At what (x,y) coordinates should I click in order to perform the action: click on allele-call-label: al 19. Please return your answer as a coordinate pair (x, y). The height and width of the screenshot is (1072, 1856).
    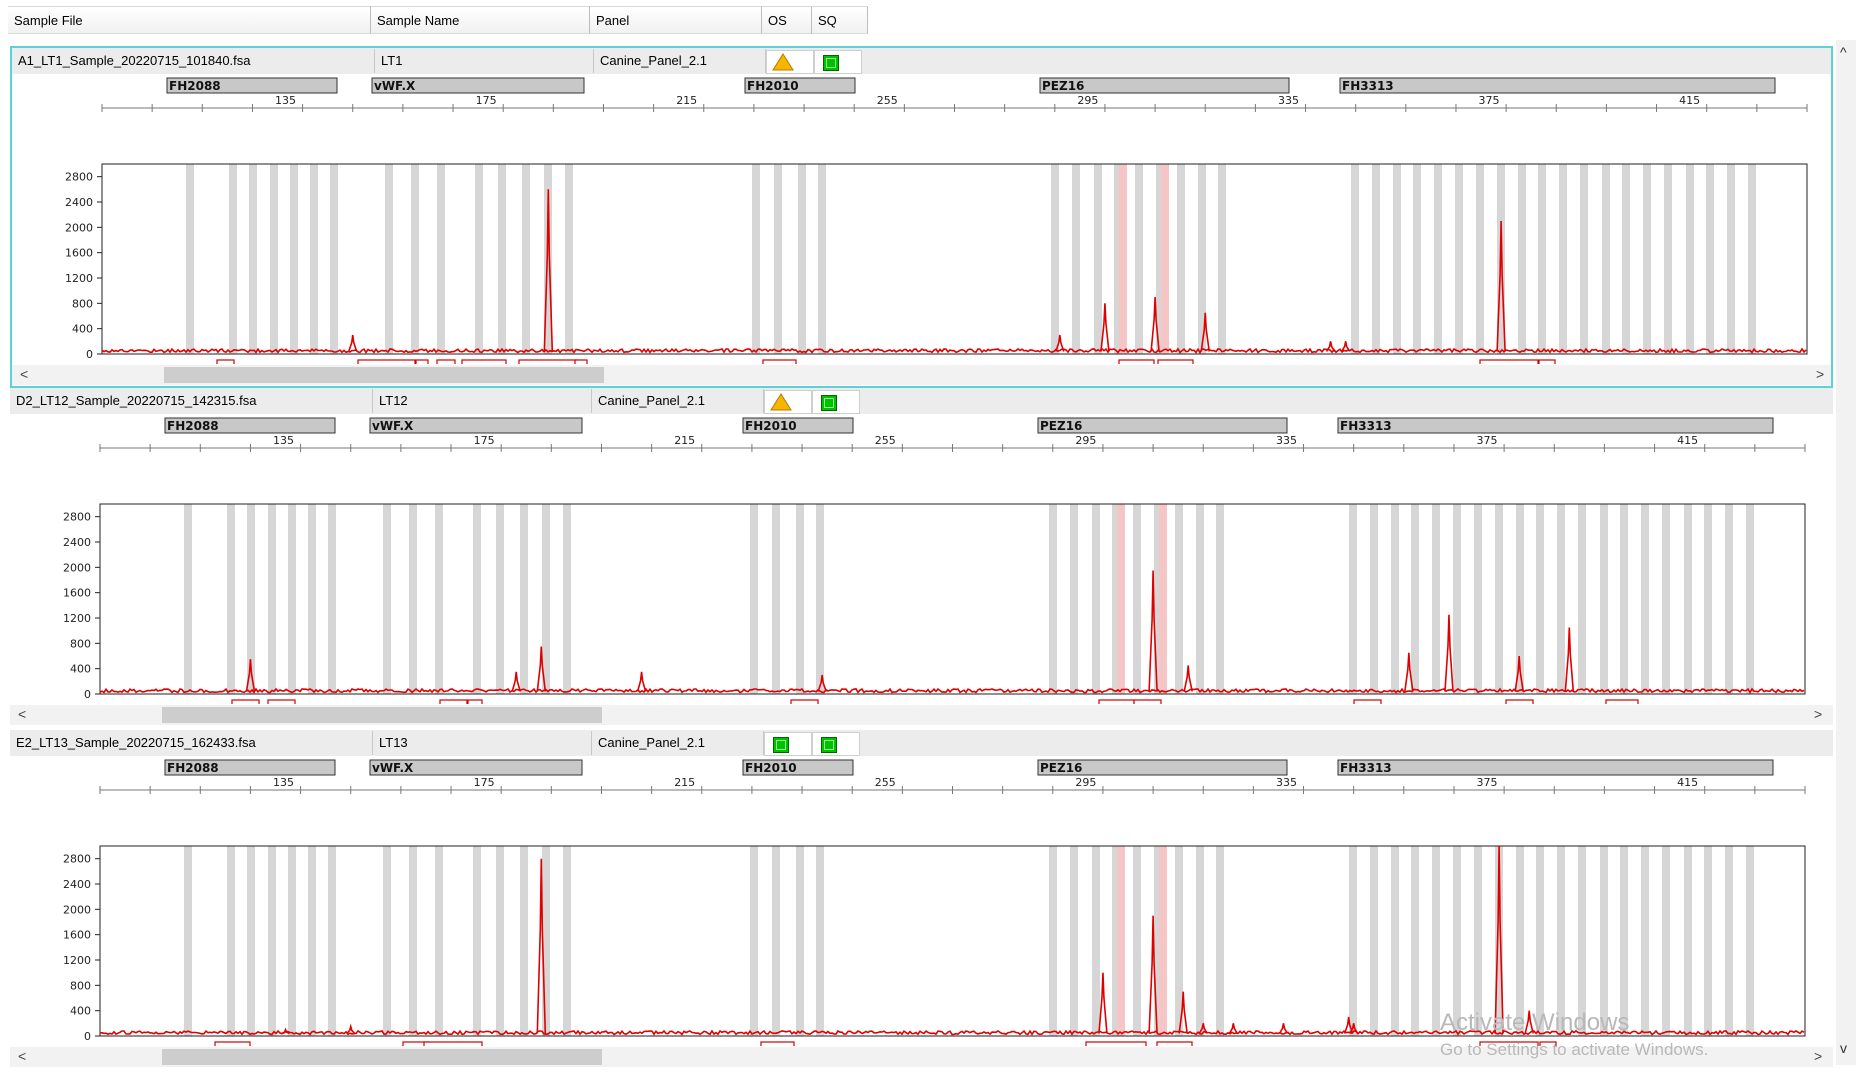
    Looking at the image, I should click on (1136, 361).